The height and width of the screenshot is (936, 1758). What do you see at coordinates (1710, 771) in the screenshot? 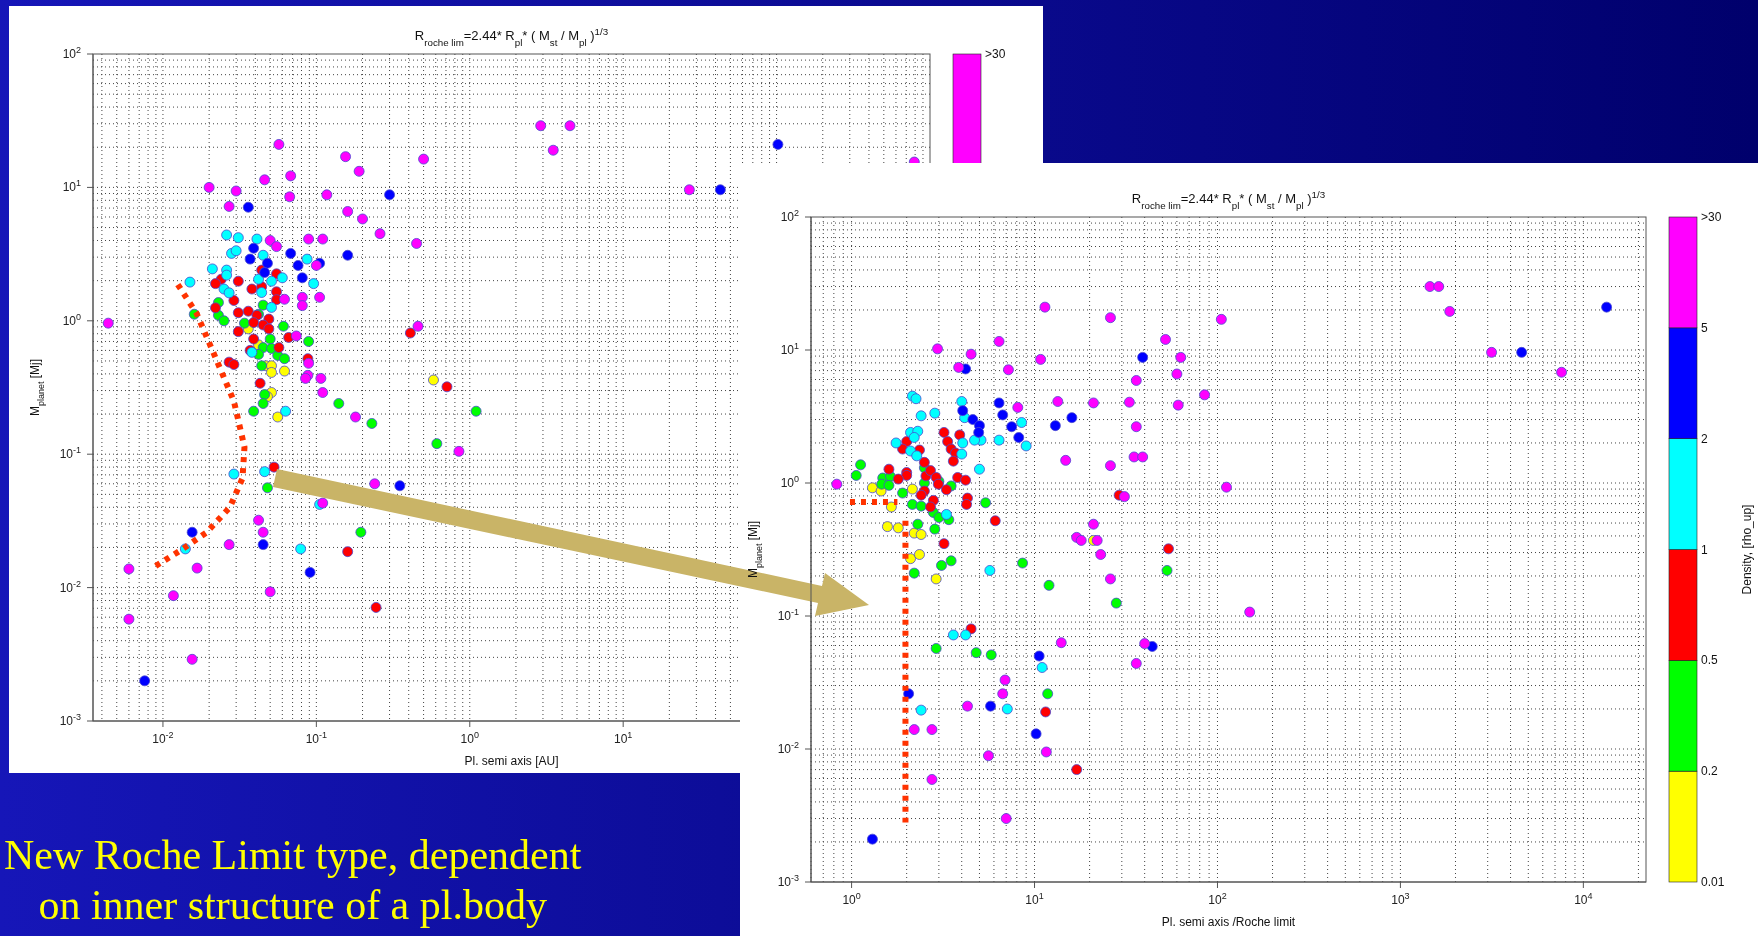
I see `text: 0.2` at bounding box center [1710, 771].